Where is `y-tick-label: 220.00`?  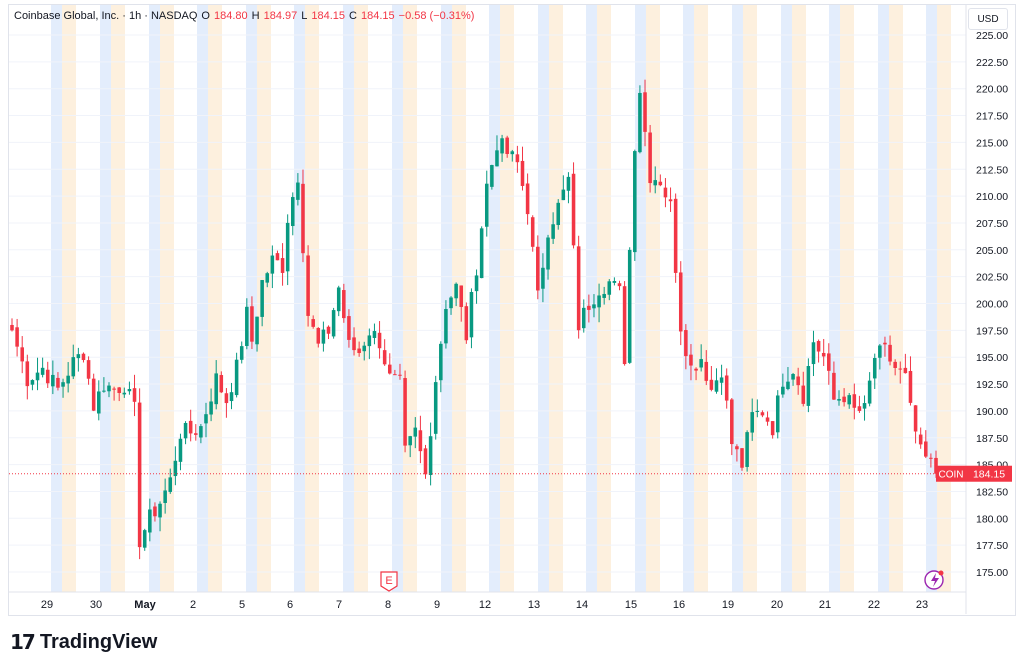 y-tick-label: 220.00 is located at coordinates (992, 90).